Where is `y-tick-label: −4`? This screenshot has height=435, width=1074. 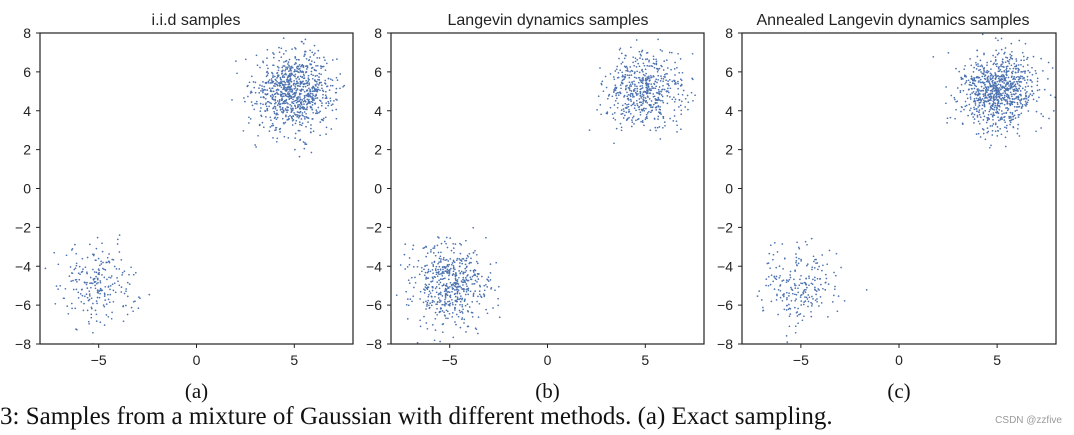
y-tick-label: −4 is located at coordinates (374, 266).